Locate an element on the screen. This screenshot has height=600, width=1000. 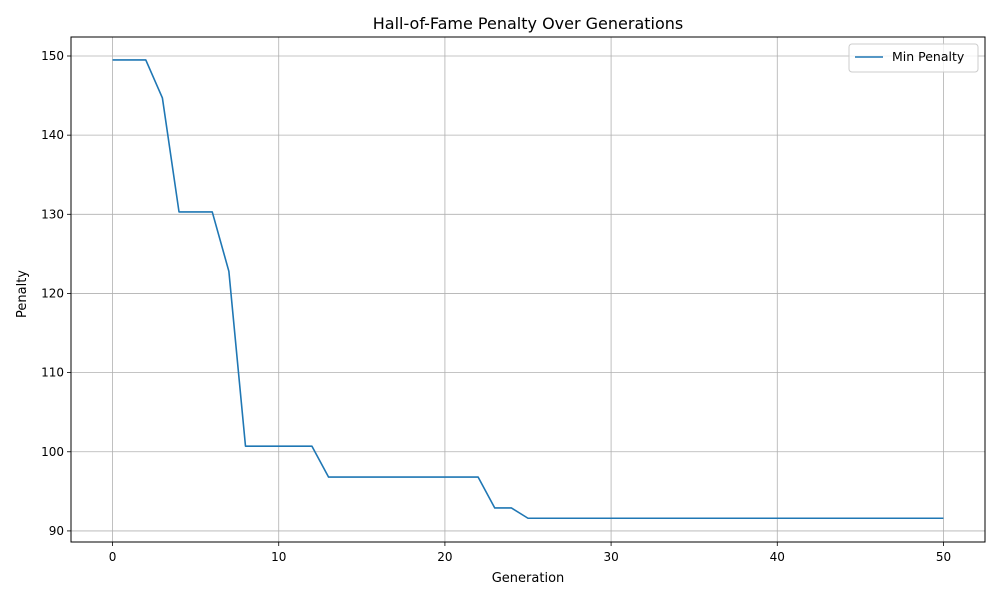
y-tick-label: 120 is located at coordinates (52, 293).